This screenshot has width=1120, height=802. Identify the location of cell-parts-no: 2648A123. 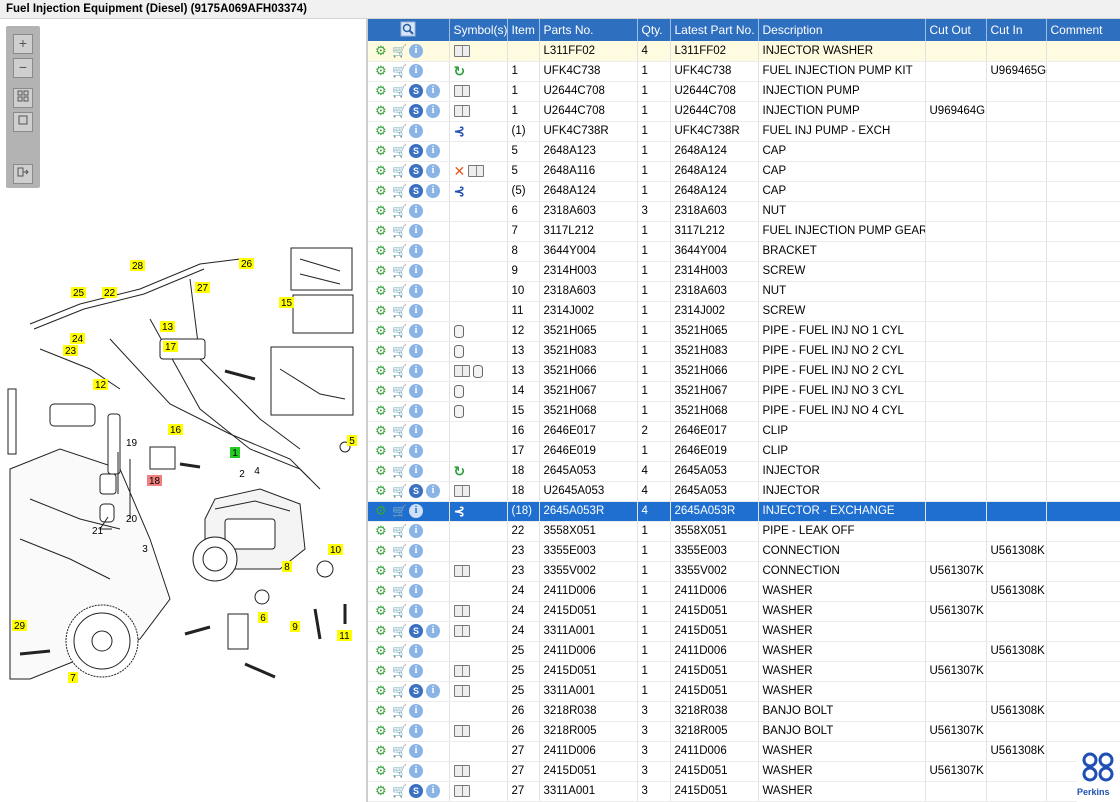
(588, 151).